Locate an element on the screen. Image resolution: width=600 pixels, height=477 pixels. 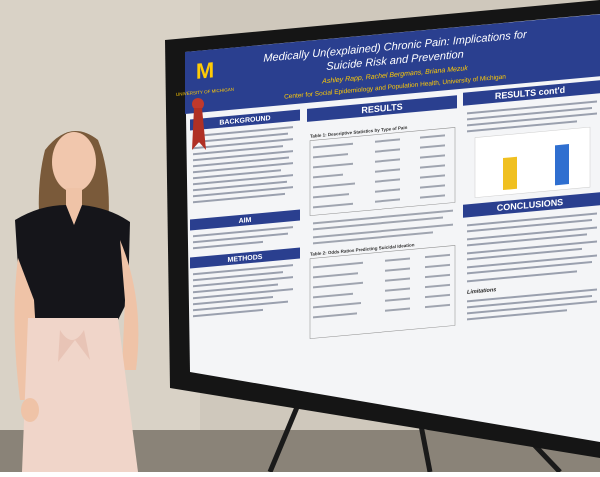
subheading: Limitations is located at coordinates (481, 291).